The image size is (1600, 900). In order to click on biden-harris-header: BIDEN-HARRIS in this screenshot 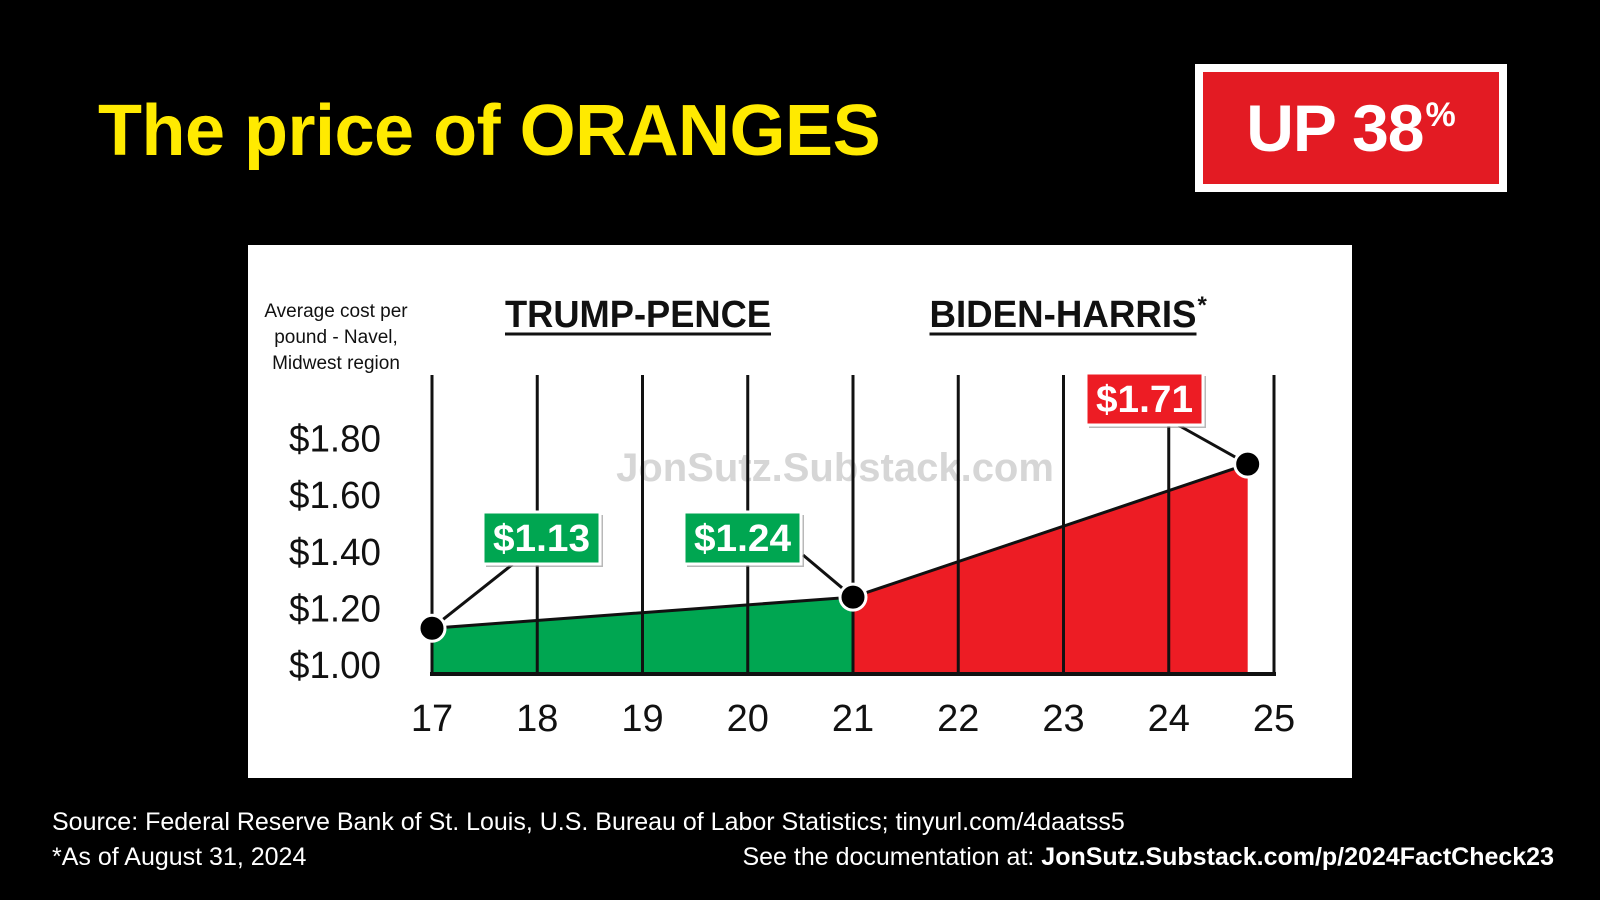, I will do `click(1063, 315)`.